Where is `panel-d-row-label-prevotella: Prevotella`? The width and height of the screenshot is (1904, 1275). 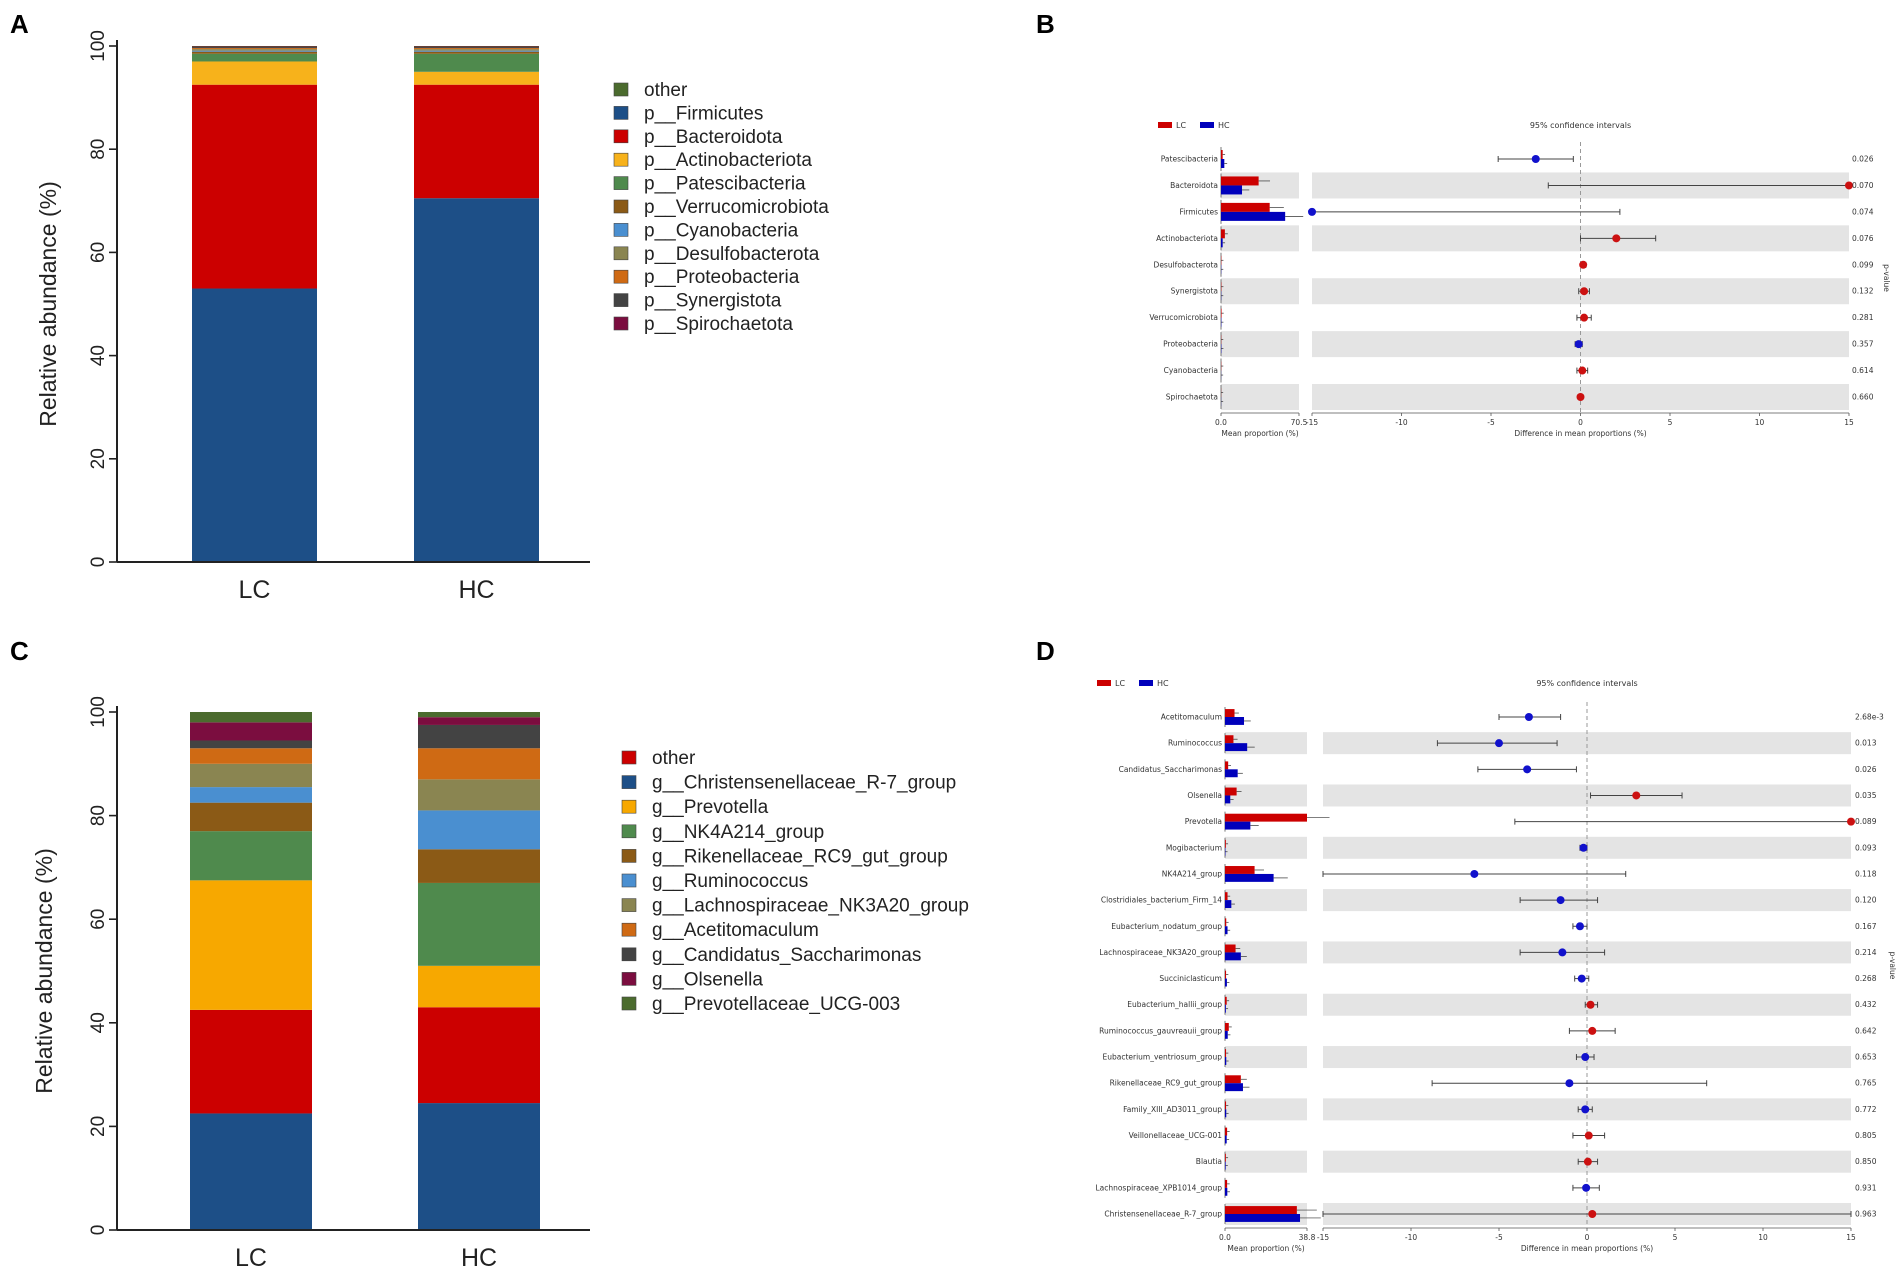 panel-d-row-label-prevotella: Prevotella is located at coordinates (1203, 821).